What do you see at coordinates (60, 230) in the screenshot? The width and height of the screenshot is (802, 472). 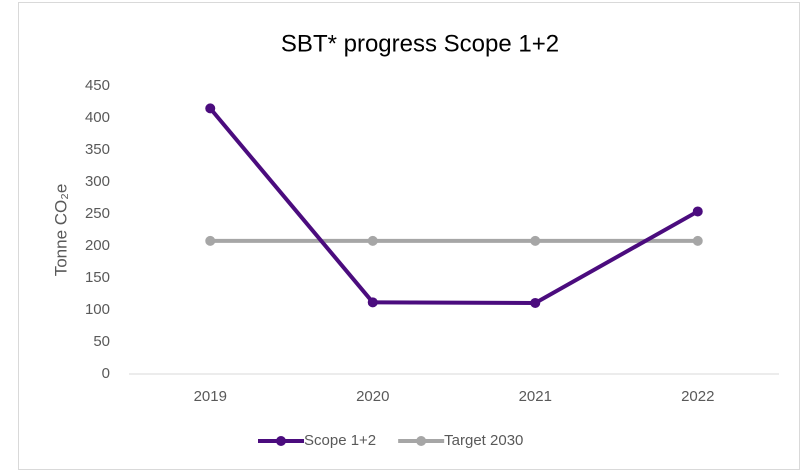 I see `y-axis-label: Tonne CO₂e` at bounding box center [60, 230].